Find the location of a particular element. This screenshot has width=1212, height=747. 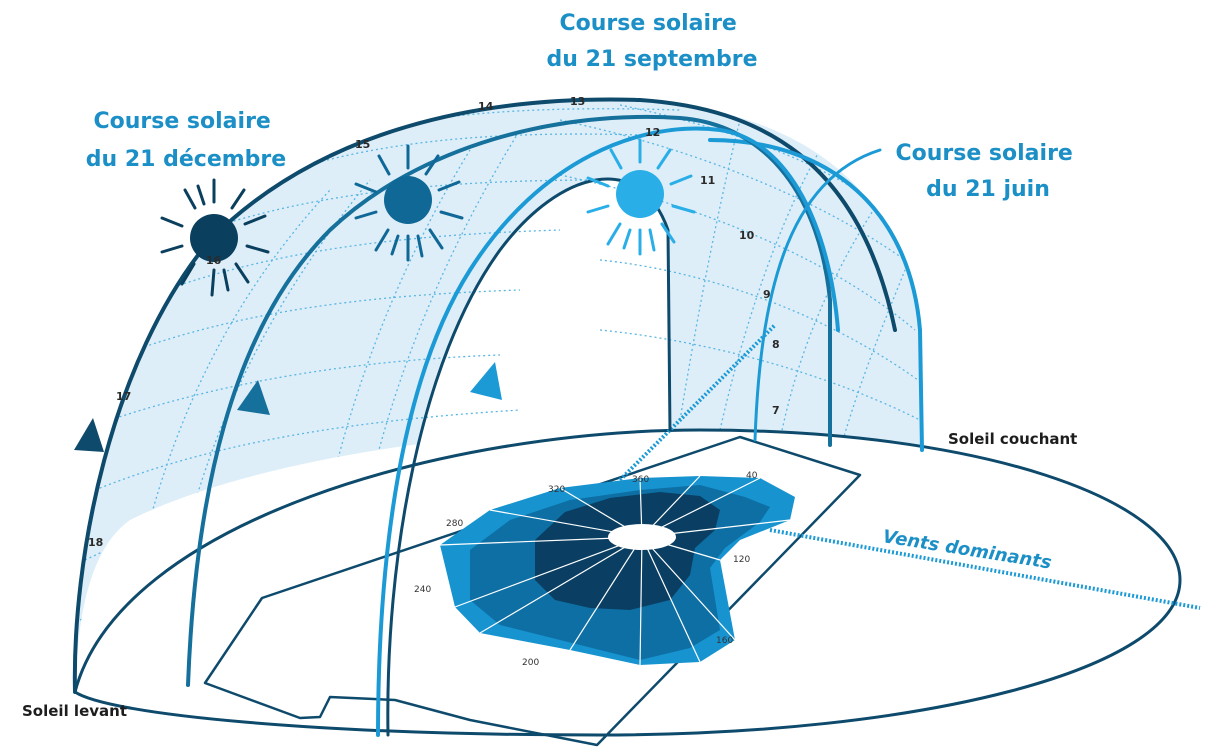

label-december: Course solaire du 21 décembre is located at coordinates (186, 140).